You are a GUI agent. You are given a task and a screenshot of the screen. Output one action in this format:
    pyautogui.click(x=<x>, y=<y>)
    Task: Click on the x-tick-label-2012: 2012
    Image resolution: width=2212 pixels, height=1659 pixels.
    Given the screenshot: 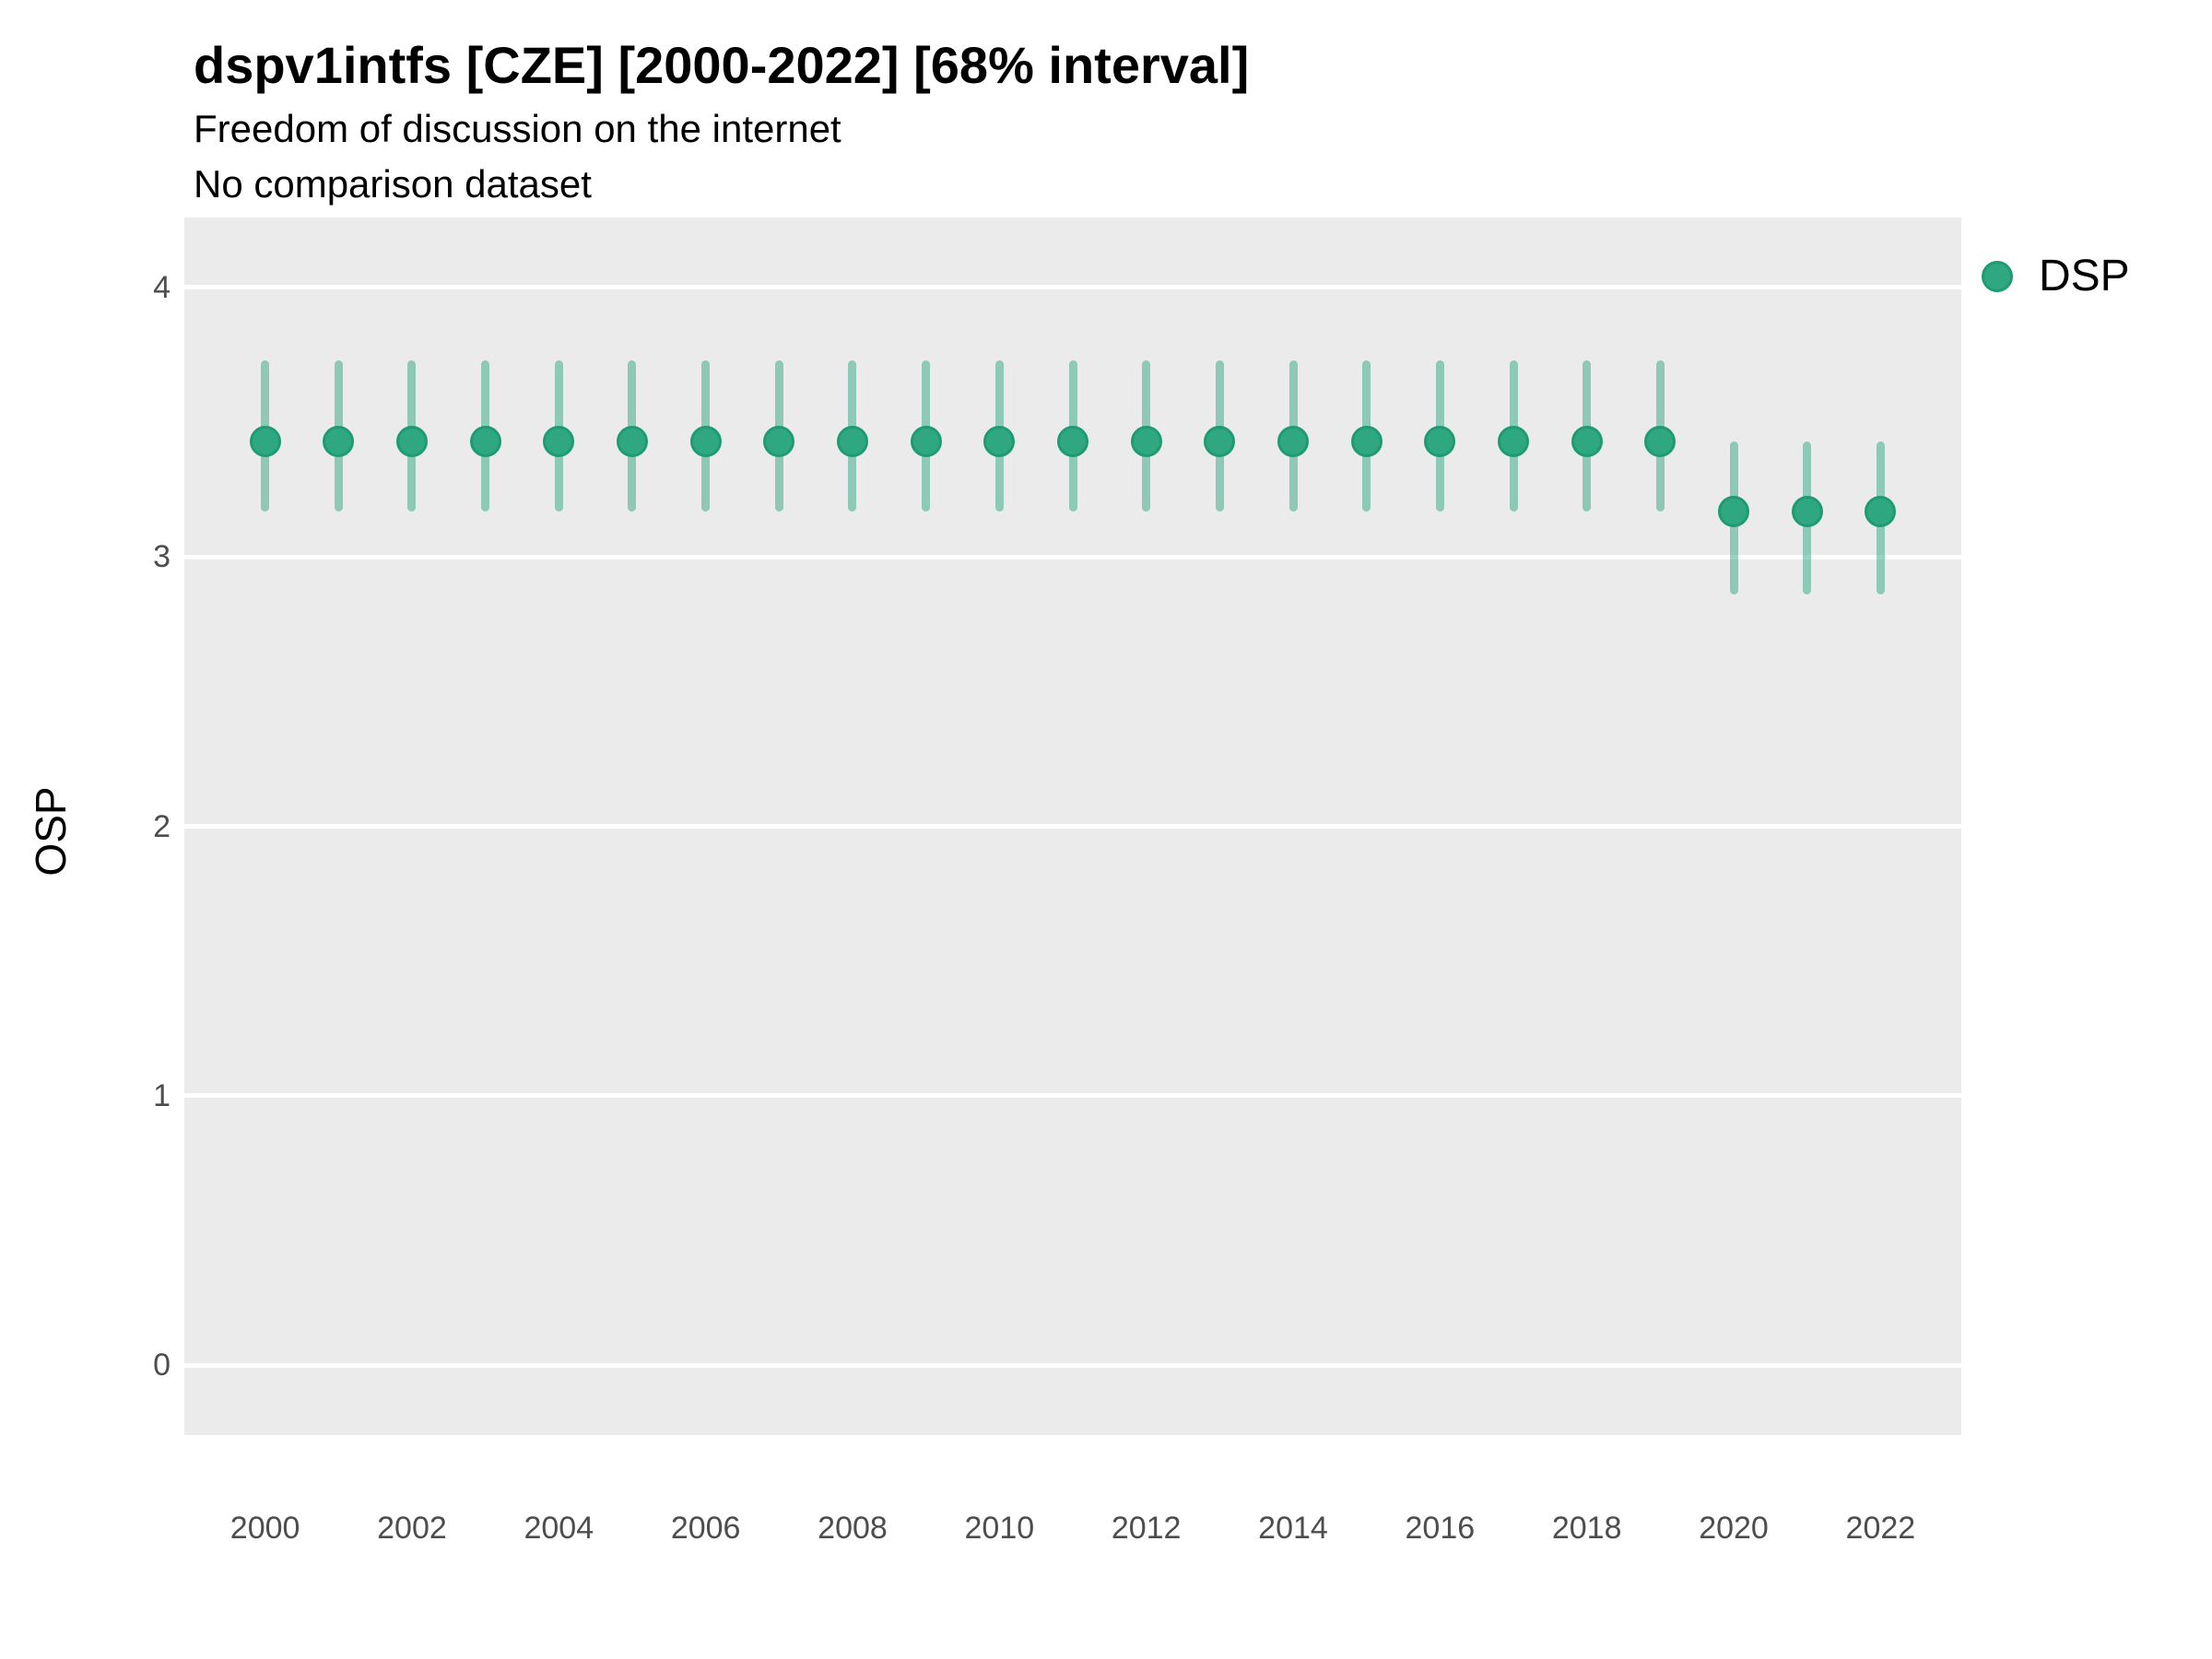 What is the action you would take?
    pyautogui.click(x=1146, y=1528)
    